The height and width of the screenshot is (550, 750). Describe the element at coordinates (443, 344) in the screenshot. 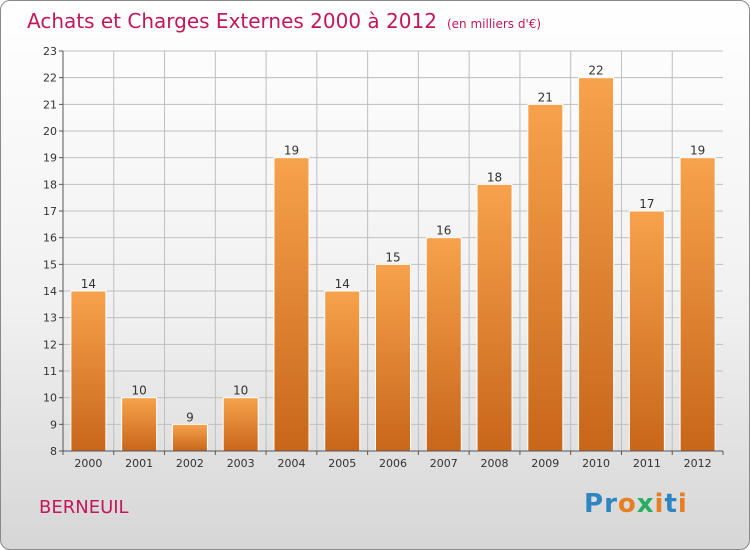

I see `bar-2007` at that location.